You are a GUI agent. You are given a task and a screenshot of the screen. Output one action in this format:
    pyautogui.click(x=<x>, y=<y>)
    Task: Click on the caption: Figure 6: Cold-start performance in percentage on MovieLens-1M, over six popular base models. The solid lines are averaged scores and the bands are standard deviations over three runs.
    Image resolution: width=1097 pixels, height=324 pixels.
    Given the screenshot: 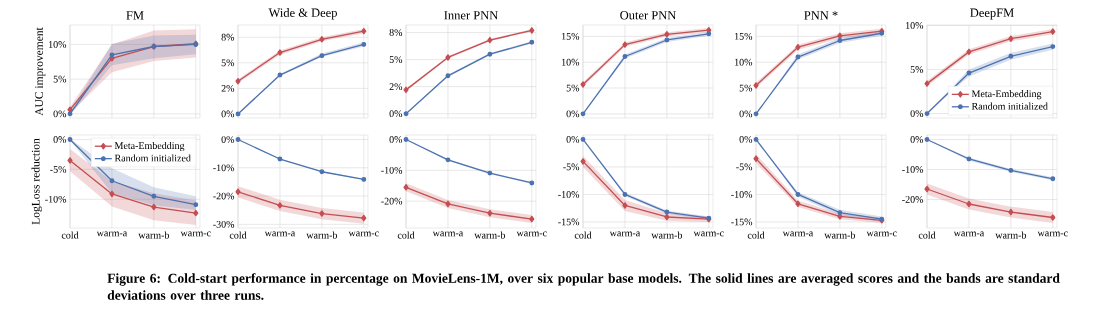 What is the action you would take?
    pyautogui.click(x=583, y=286)
    